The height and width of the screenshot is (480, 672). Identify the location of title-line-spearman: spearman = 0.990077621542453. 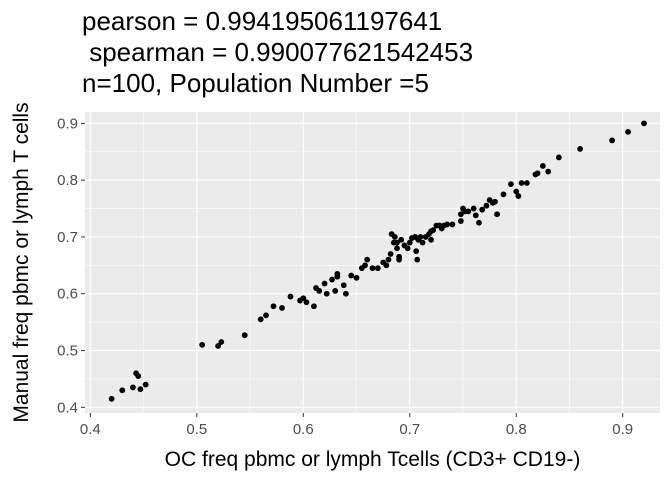
(278, 52).